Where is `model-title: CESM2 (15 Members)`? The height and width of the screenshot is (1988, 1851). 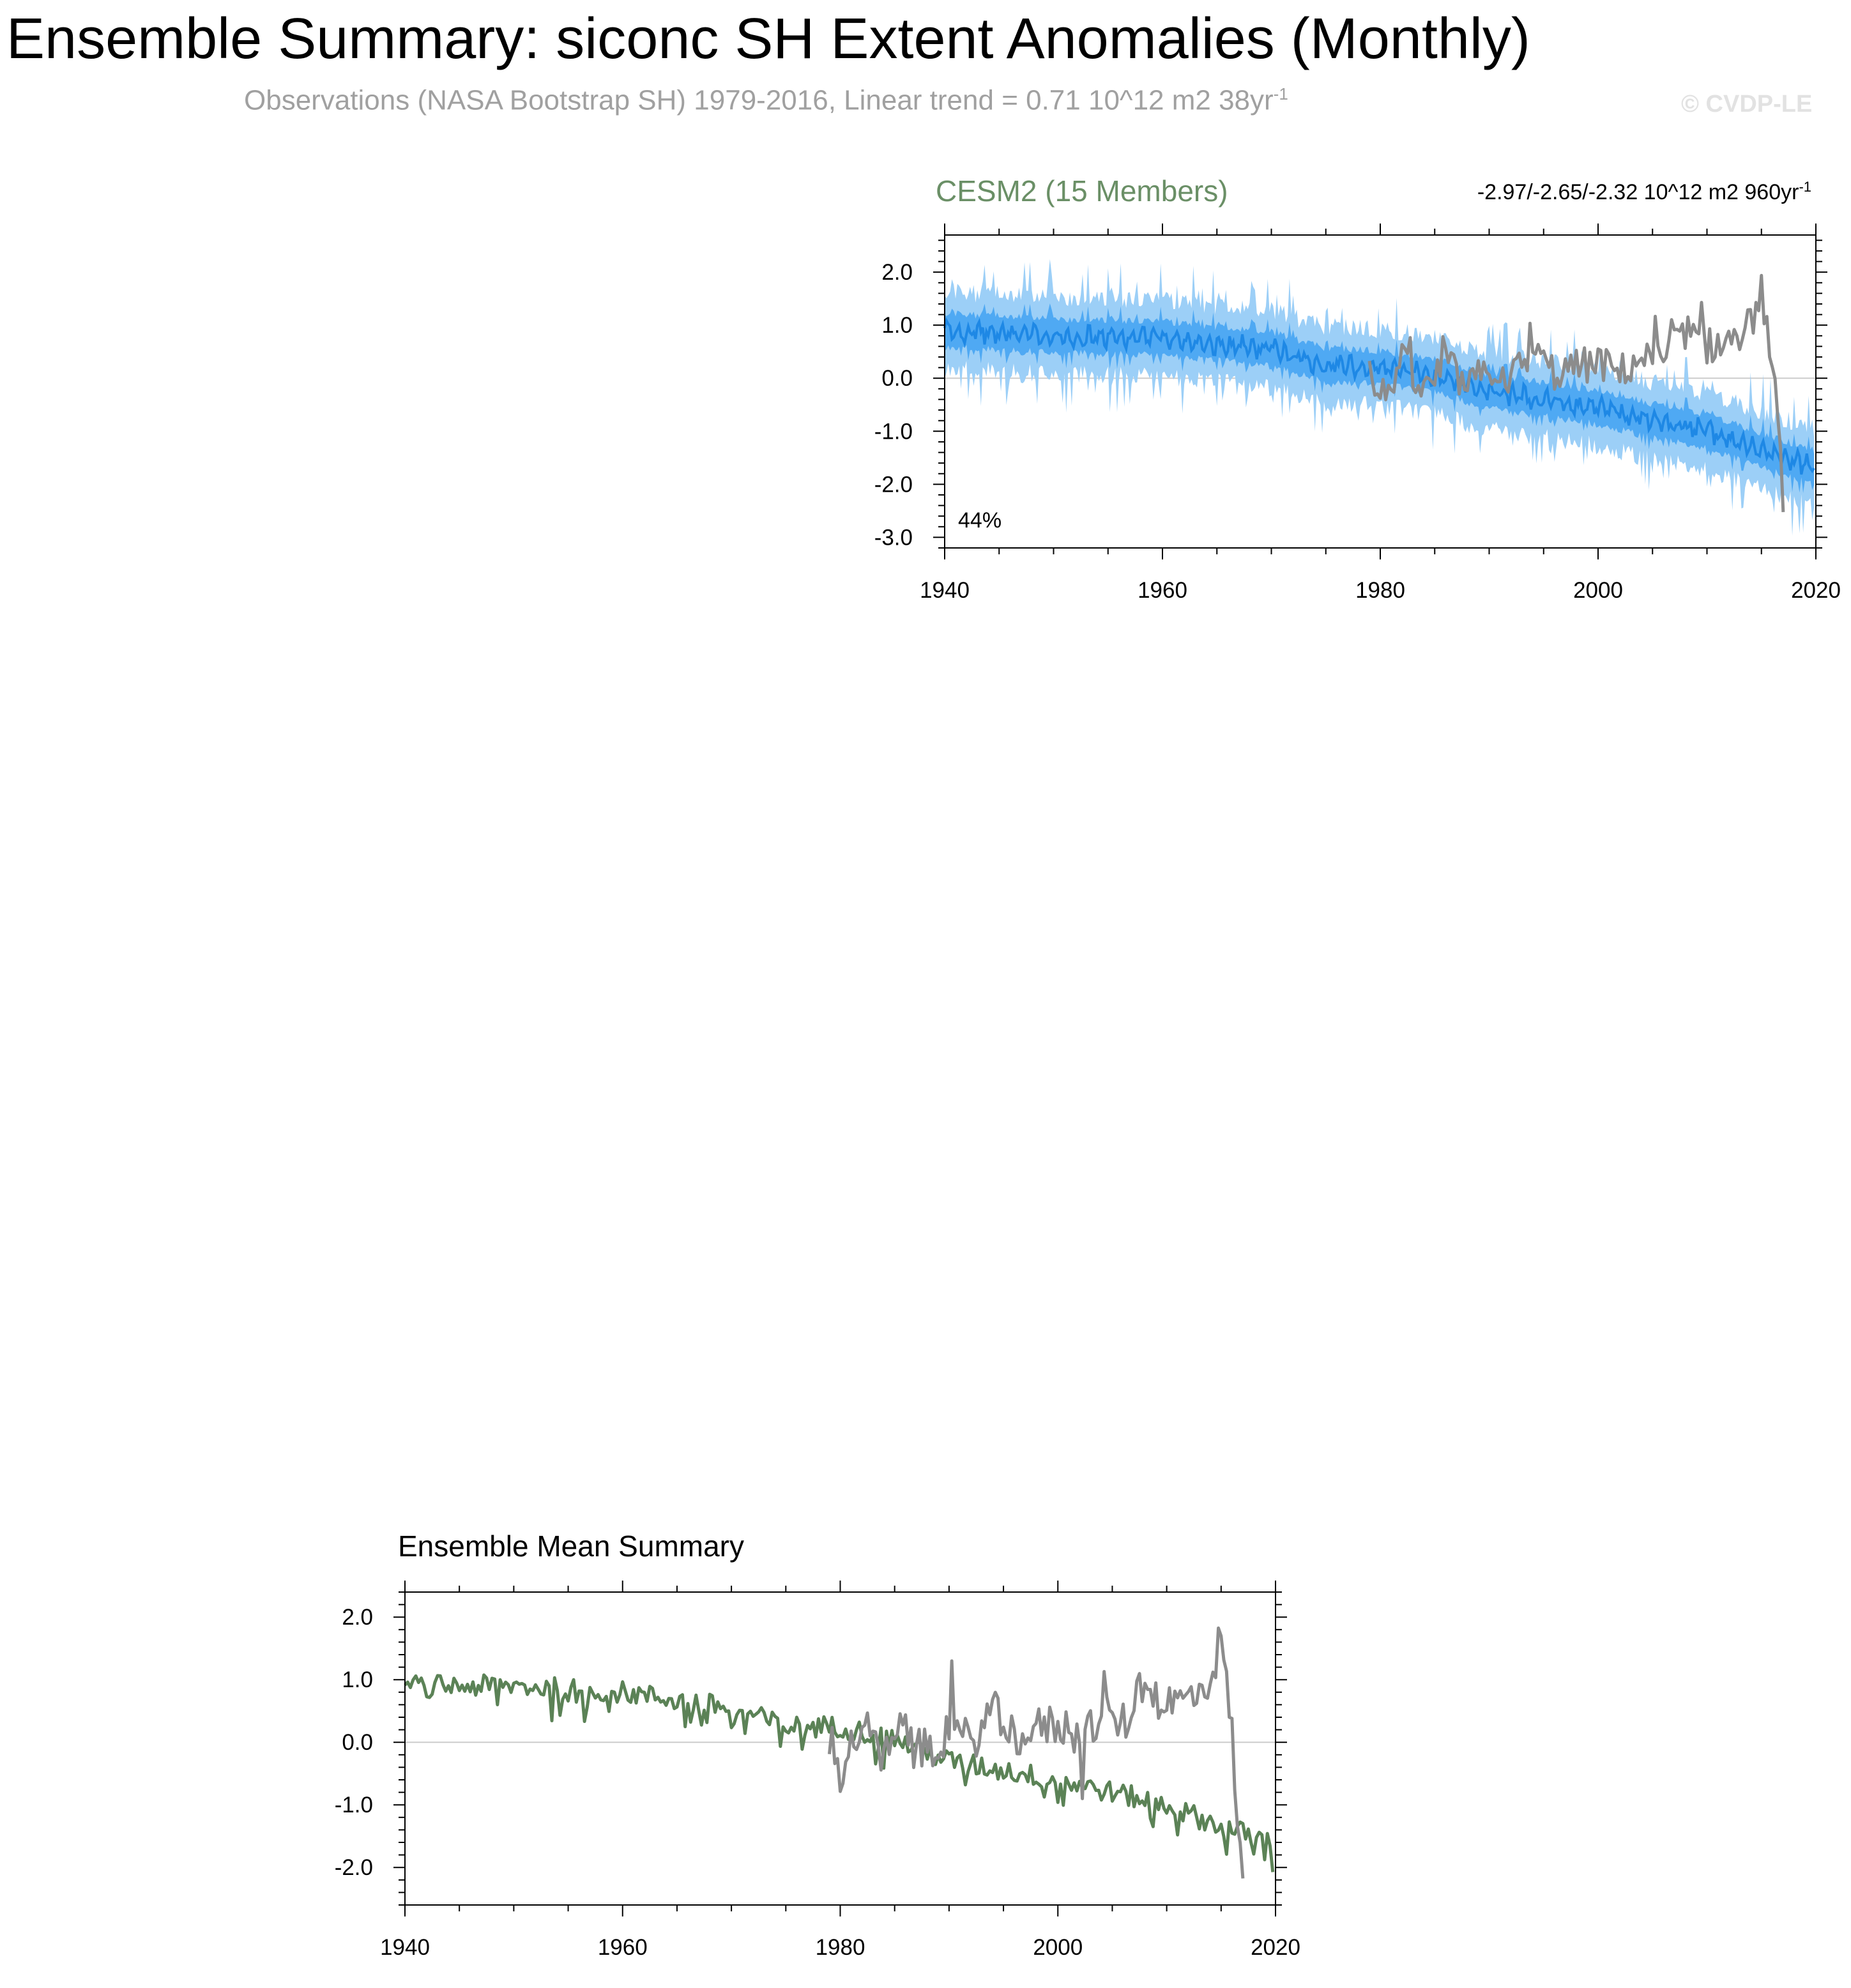 model-title: CESM2 (15 Members) is located at coordinates (1082, 191).